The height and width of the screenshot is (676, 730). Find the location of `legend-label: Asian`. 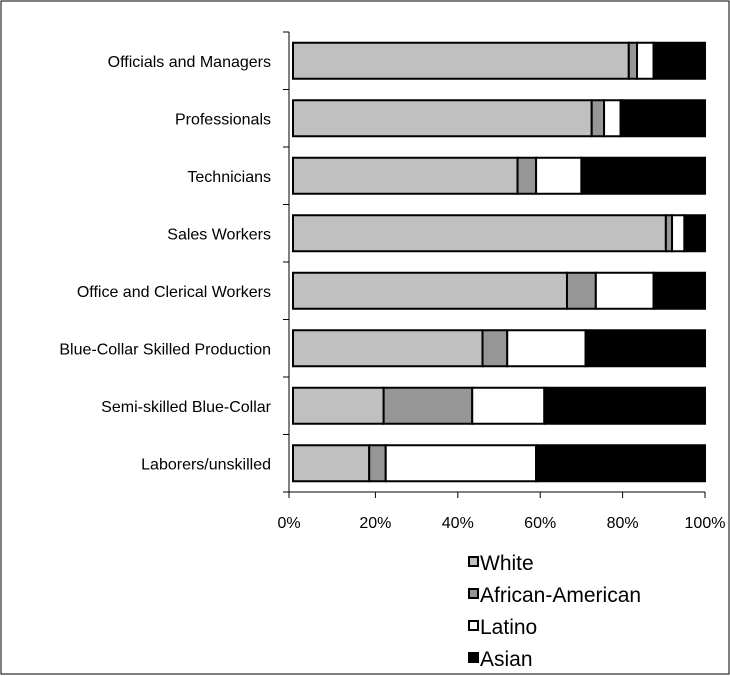

legend-label: Asian is located at coordinates (506, 659).